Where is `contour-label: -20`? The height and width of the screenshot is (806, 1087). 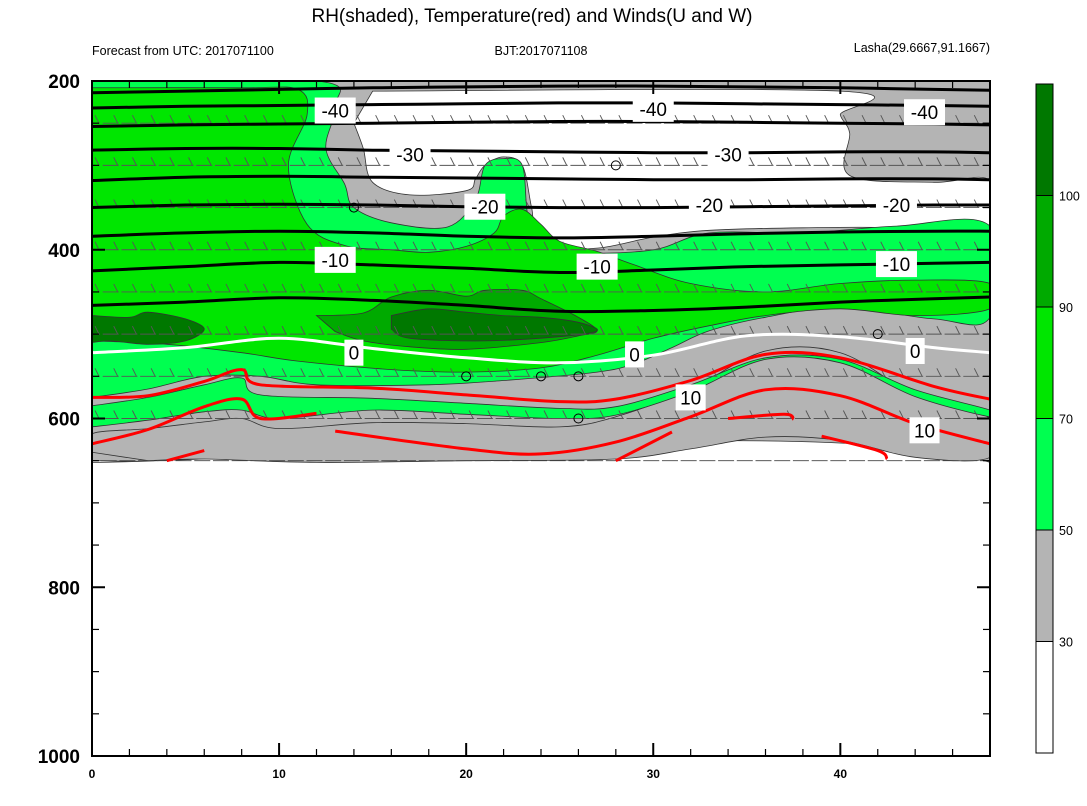
contour-label: -20 is located at coordinates (484, 208).